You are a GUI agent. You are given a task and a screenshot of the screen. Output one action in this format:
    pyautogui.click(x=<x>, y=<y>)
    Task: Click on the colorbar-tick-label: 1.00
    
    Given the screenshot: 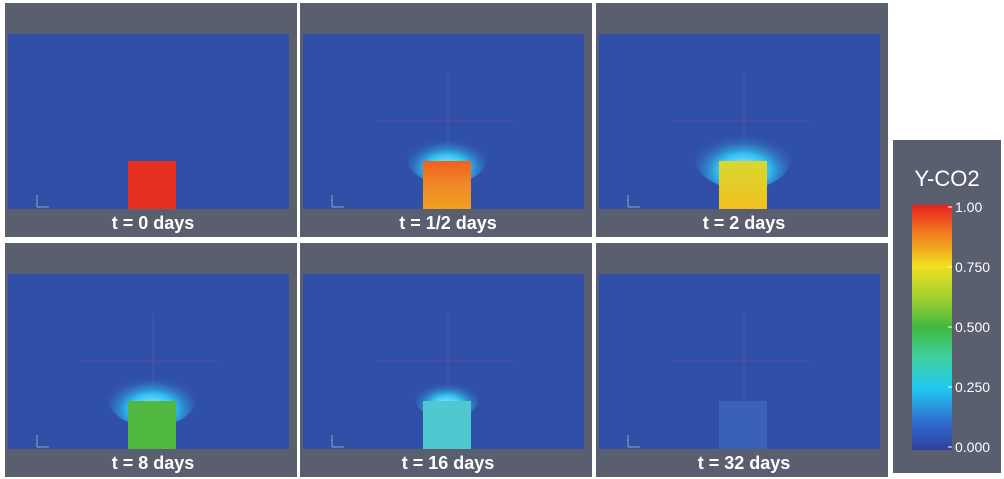 What is the action you would take?
    pyautogui.click(x=968, y=207)
    